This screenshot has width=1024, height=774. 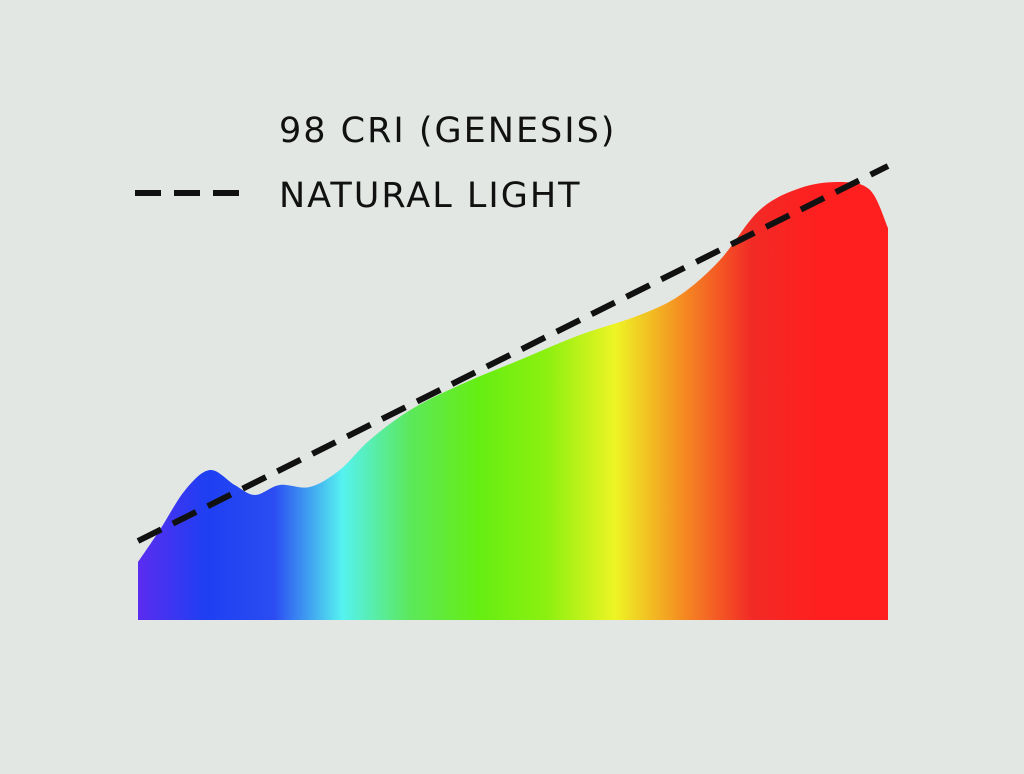 What do you see at coordinates (430, 196) in the screenshot?
I see `legend-label: NATURAL LIGHT` at bounding box center [430, 196].